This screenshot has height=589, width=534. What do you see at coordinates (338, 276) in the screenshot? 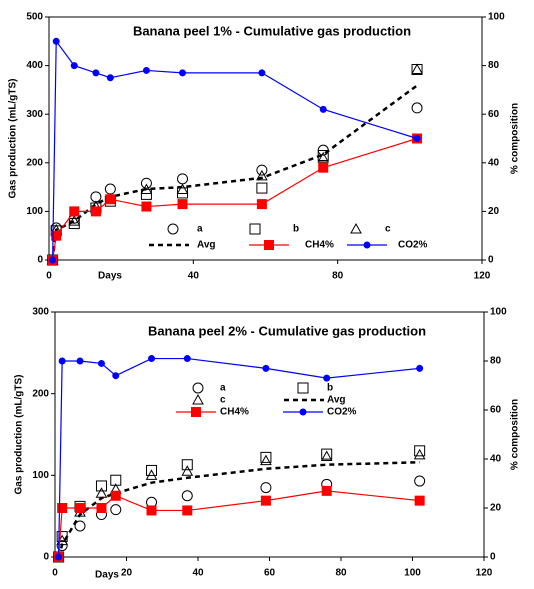
I see `x-tick-label: 80` at bounding box center [338, 276].